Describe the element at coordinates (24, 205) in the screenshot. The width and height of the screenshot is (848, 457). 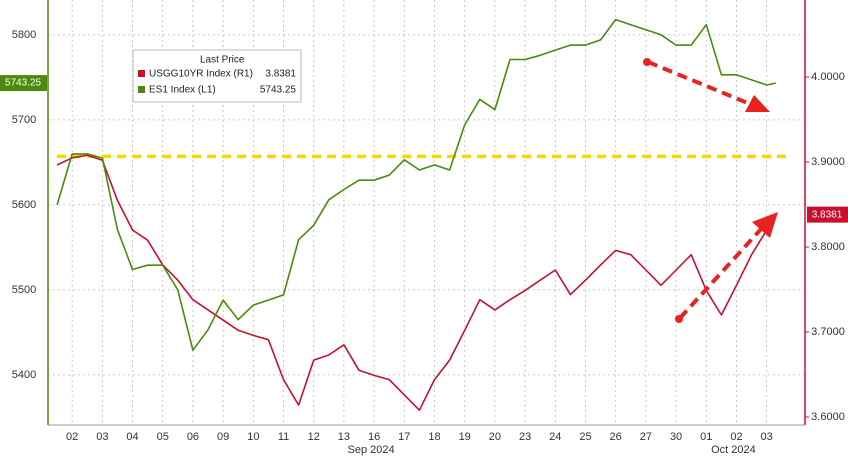
I see `y-tick-label: 5600` at that location.